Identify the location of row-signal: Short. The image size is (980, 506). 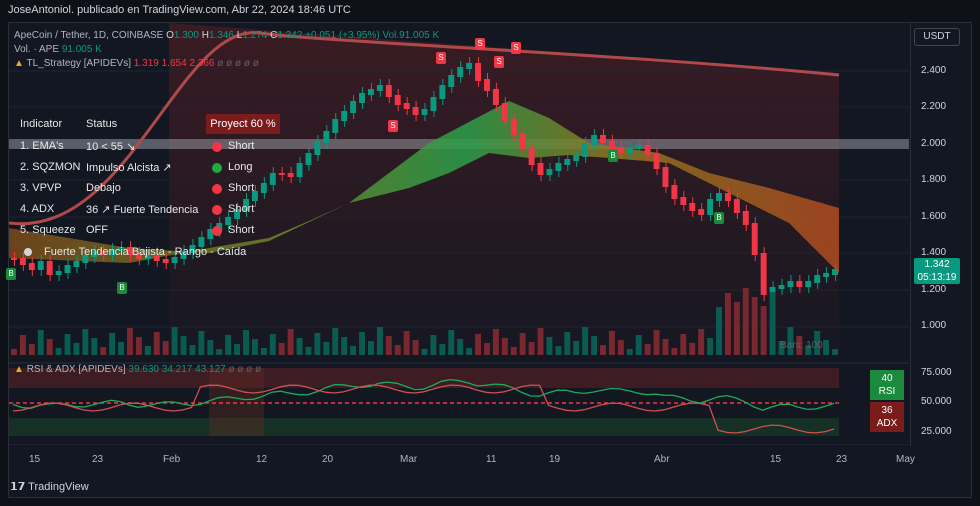
(241, 146).